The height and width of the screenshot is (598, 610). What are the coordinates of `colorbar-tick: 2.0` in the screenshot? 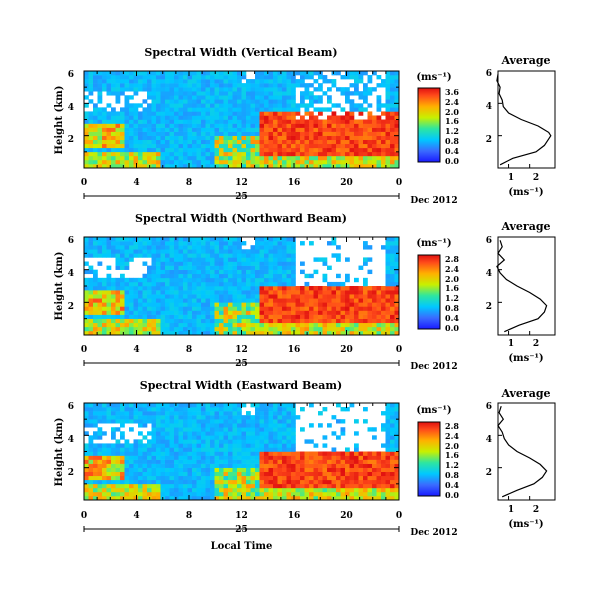 It's located at (452, 279).